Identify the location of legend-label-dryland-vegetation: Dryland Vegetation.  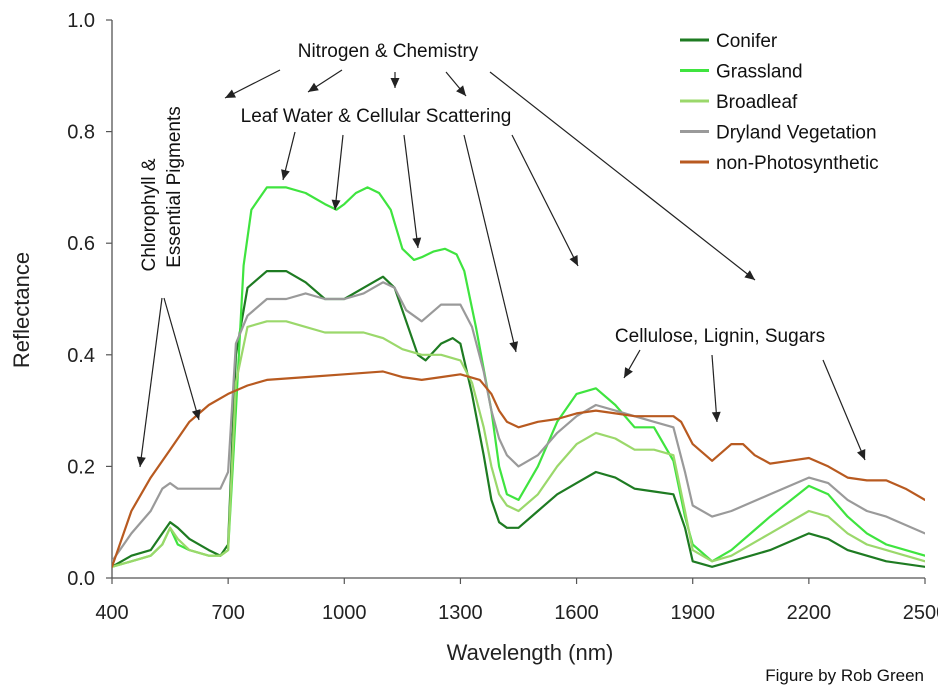
(796, 133).